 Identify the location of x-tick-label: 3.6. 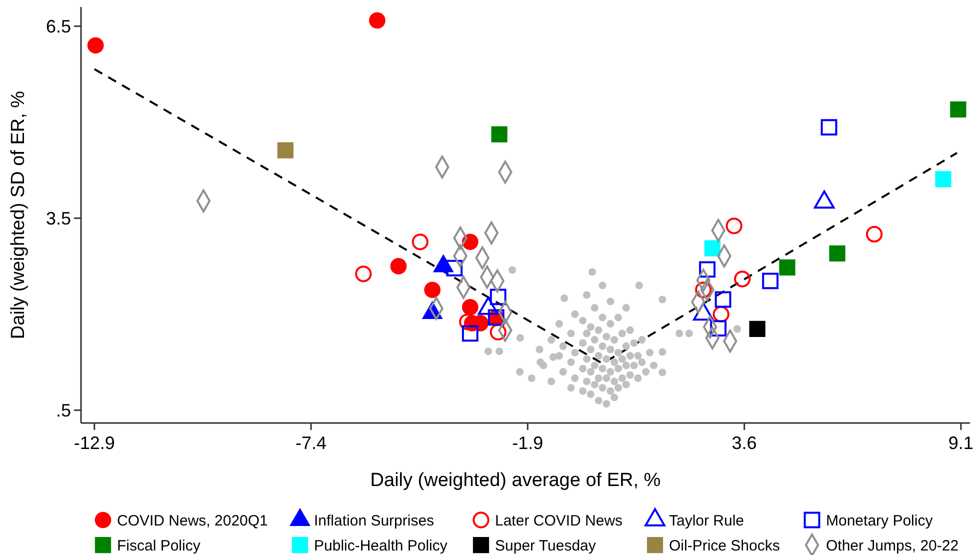
(744, 443).